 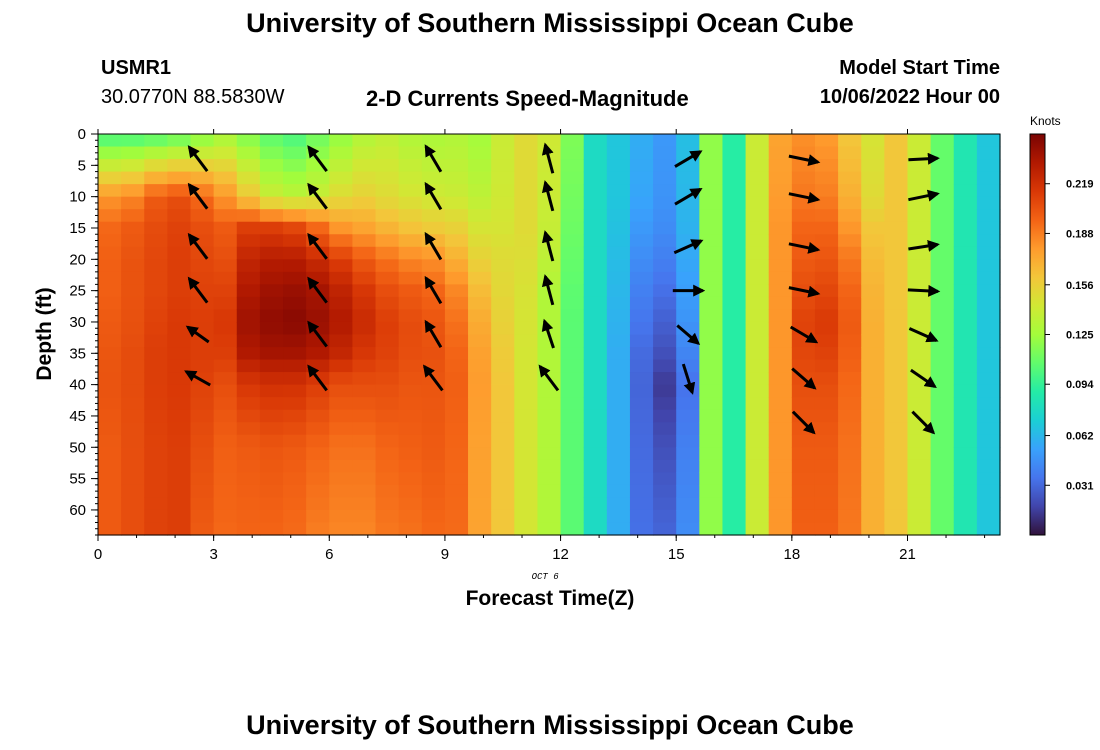 I want to click on x-tick-label: 6, so click(x=329, y=554).